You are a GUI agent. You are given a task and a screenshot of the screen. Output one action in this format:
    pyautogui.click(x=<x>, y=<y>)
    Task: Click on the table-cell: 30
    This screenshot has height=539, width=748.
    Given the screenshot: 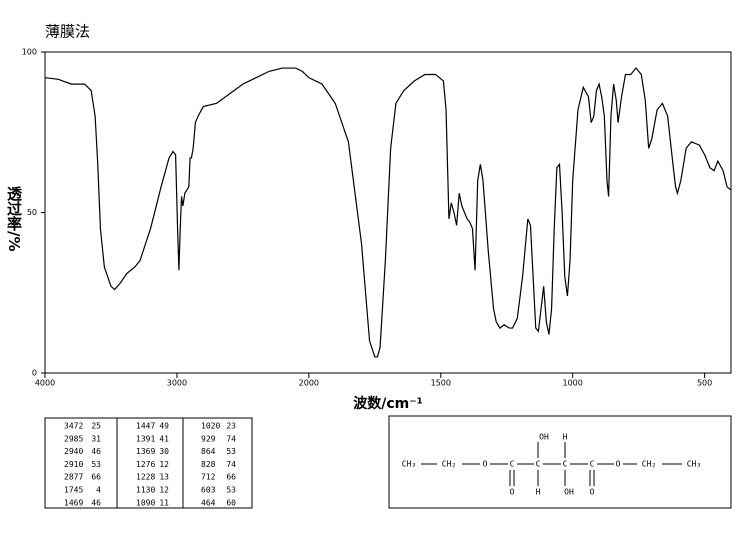 What is the action you would take?
    pyautogui.click(x=164, y=451)
    